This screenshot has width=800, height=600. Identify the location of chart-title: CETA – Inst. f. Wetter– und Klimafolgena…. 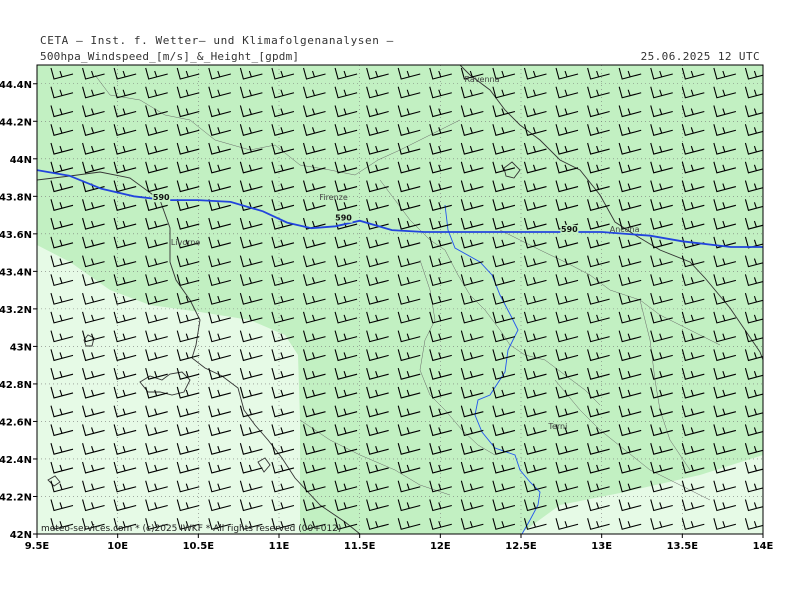
(217, 40).